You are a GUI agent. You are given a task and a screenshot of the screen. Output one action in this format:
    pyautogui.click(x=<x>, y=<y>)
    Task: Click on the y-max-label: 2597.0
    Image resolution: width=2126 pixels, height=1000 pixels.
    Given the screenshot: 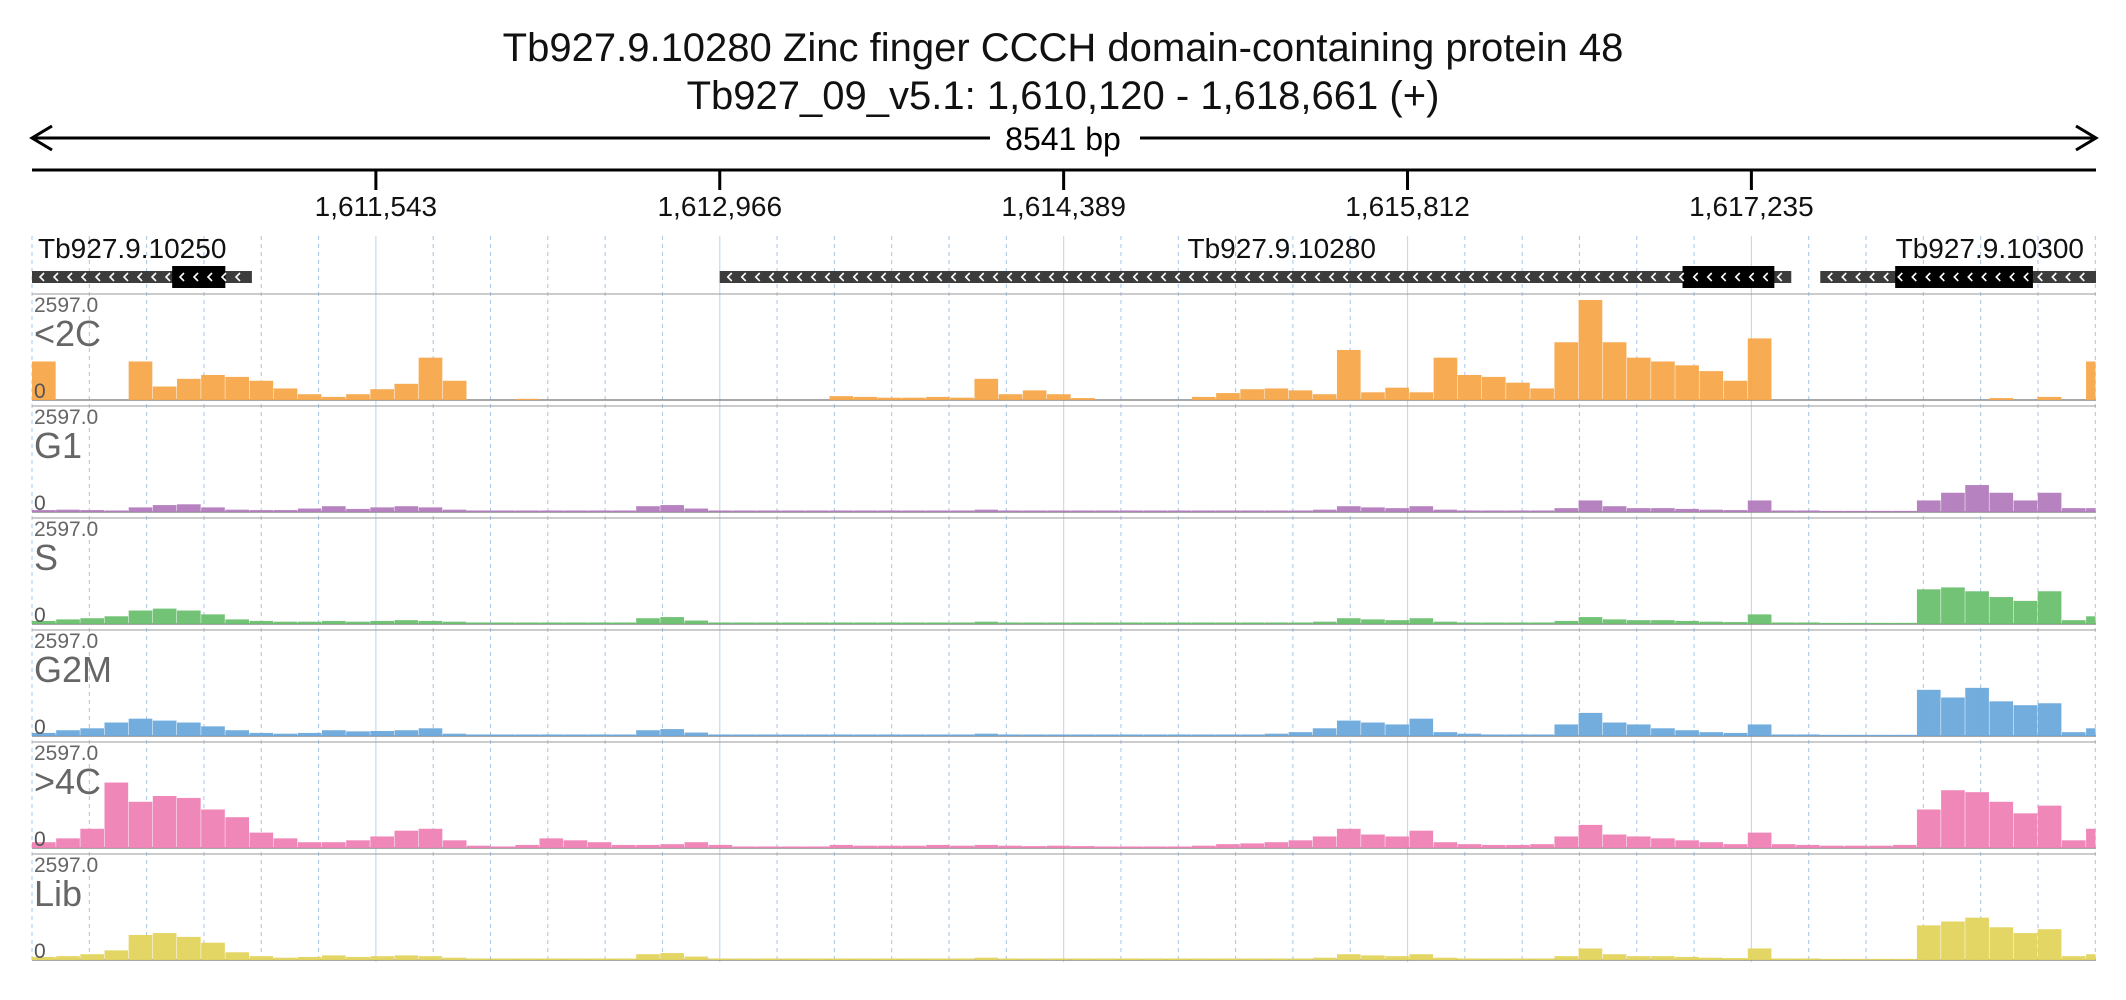 What is the action you would take?
    pyautogui.click(x=66, y=641)
    